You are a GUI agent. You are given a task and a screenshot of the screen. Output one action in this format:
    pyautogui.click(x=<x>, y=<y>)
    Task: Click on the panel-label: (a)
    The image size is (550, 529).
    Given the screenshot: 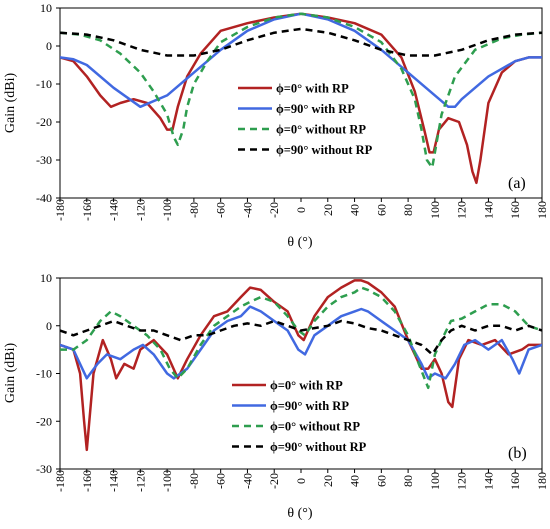 What is the action you would take?
    pyautogui.click(x=517, y=183)
    